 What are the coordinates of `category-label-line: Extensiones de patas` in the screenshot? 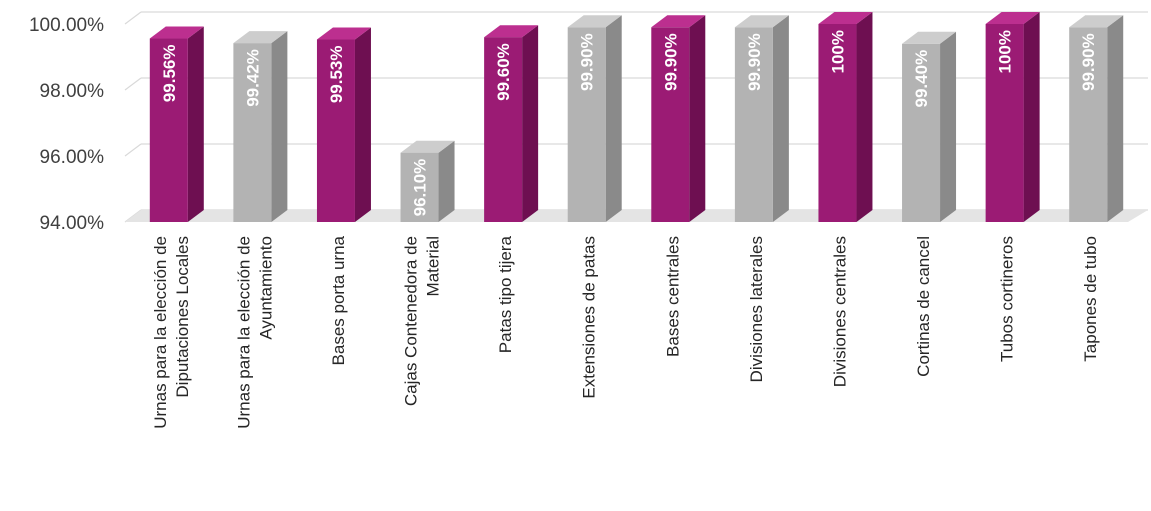 It's located at (589, 317).